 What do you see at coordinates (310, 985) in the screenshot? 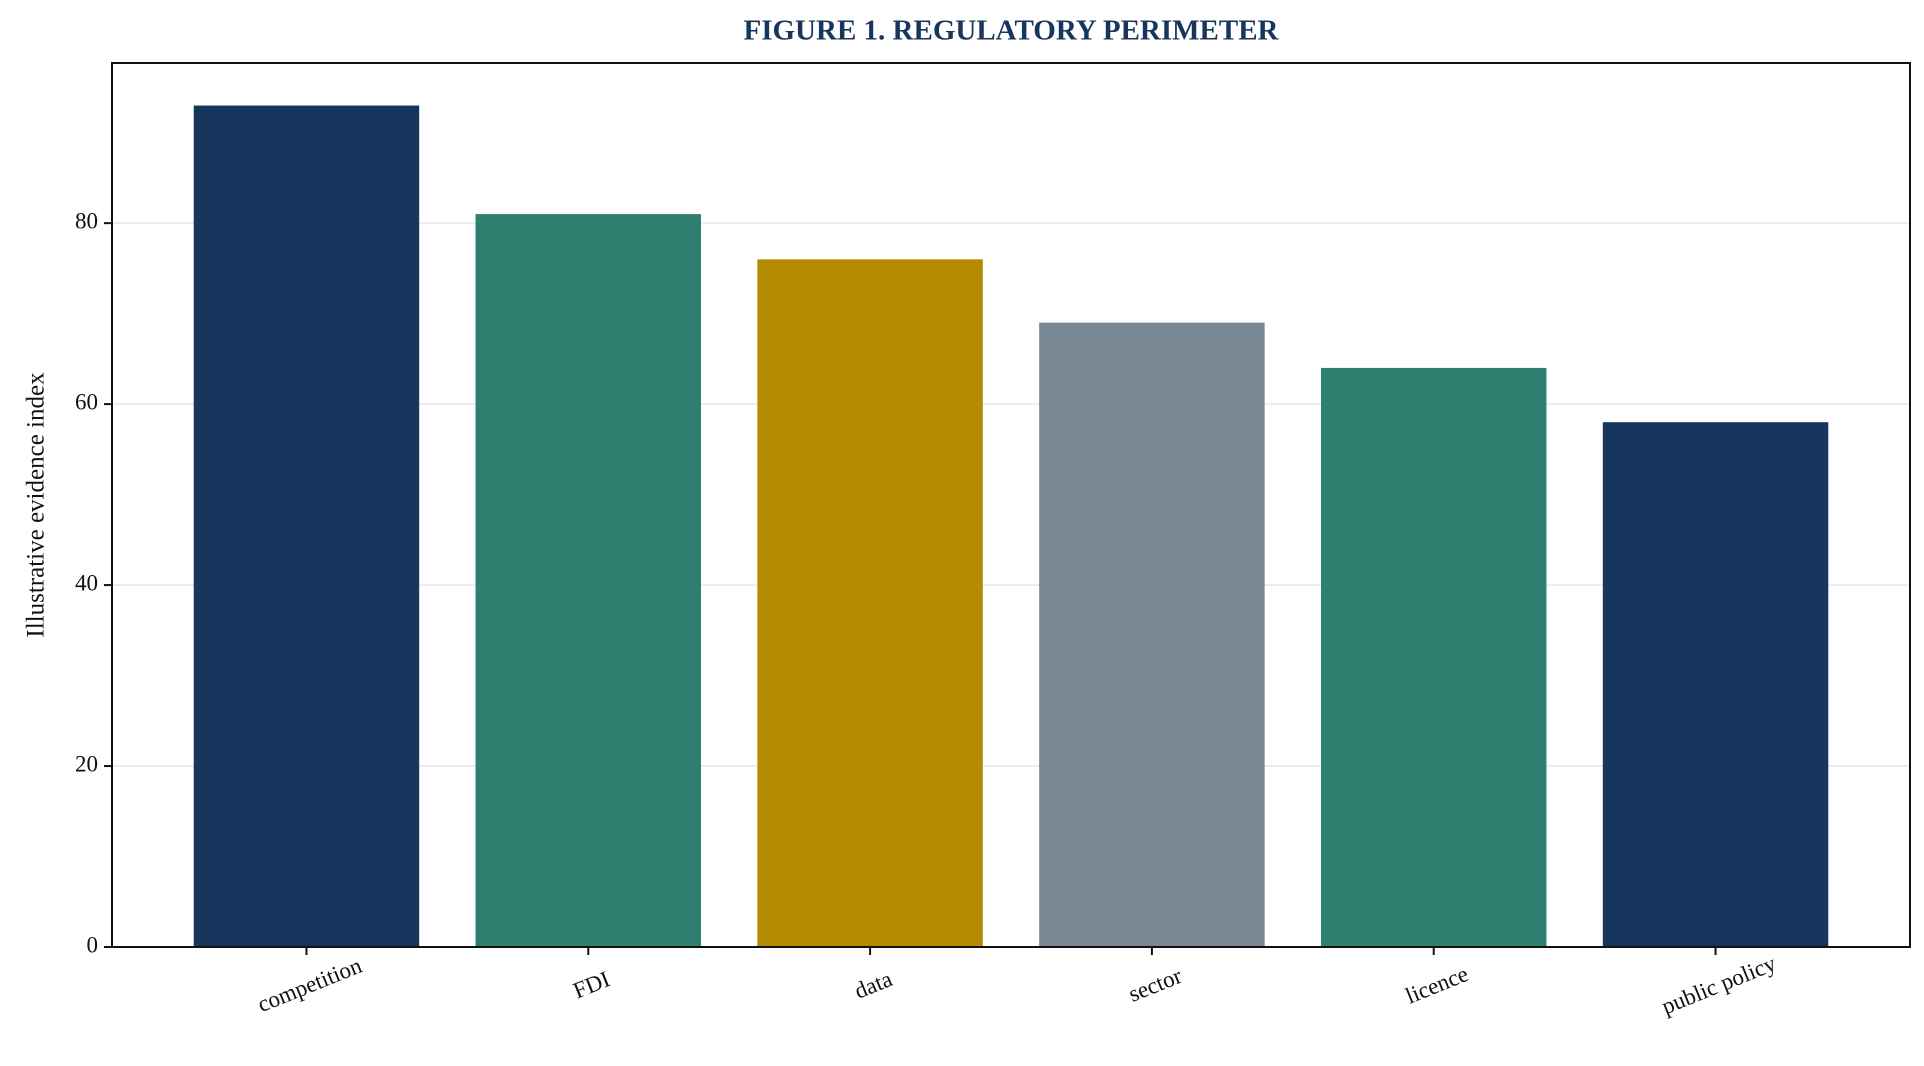
I see `x-tick-label: competition` at bounding box center [310, 985].